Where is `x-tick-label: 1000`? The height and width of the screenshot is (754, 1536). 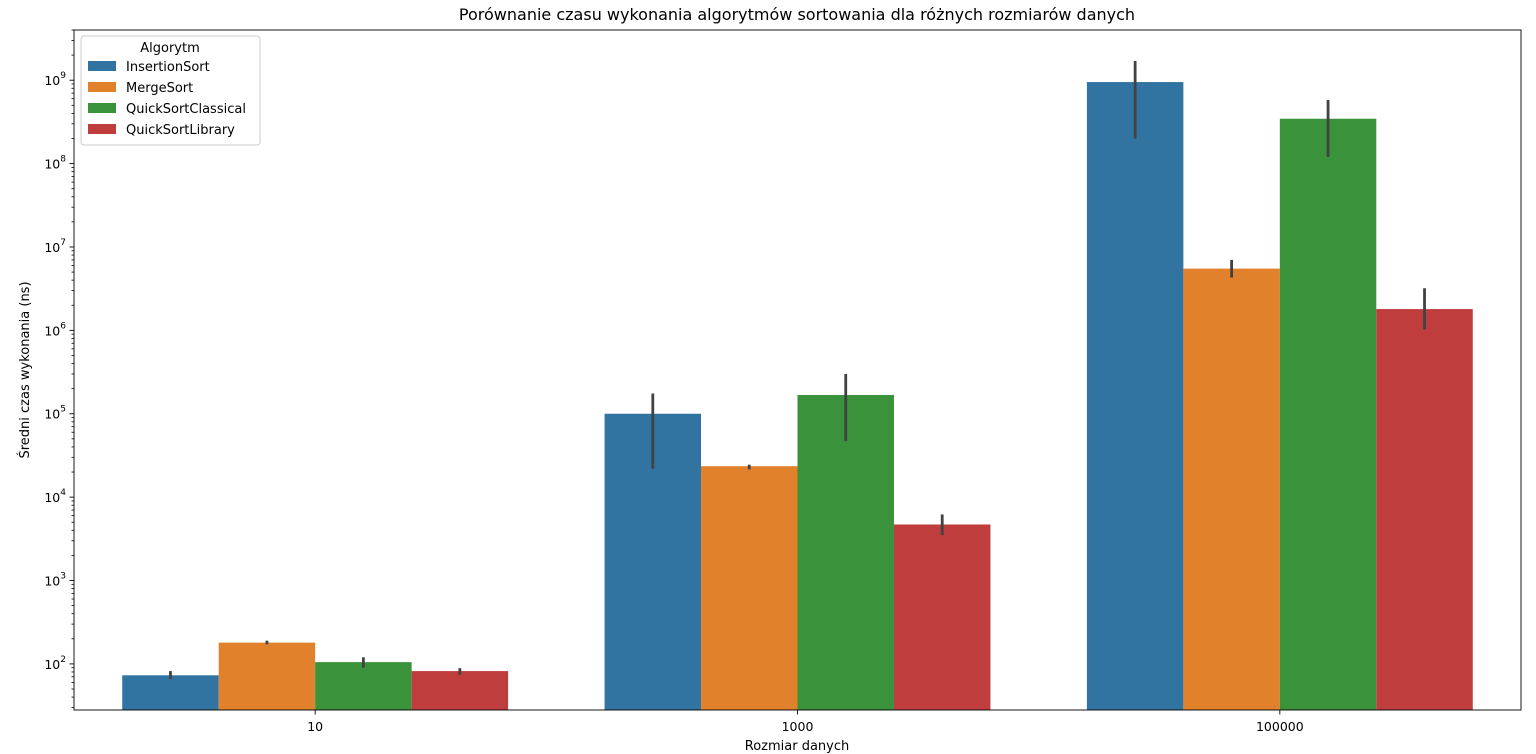
x-tick-label: 1000 is located at coordinates (798, 726).